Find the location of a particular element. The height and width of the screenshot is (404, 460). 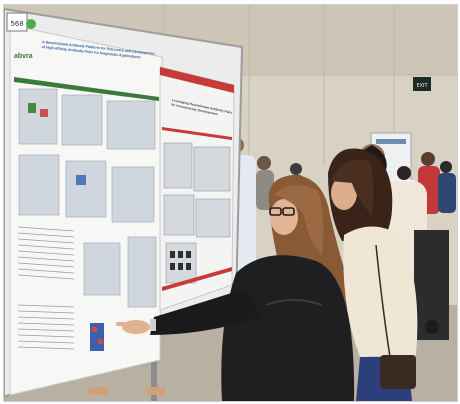

left-poster-section-bar is located at coordinates (86, 89).